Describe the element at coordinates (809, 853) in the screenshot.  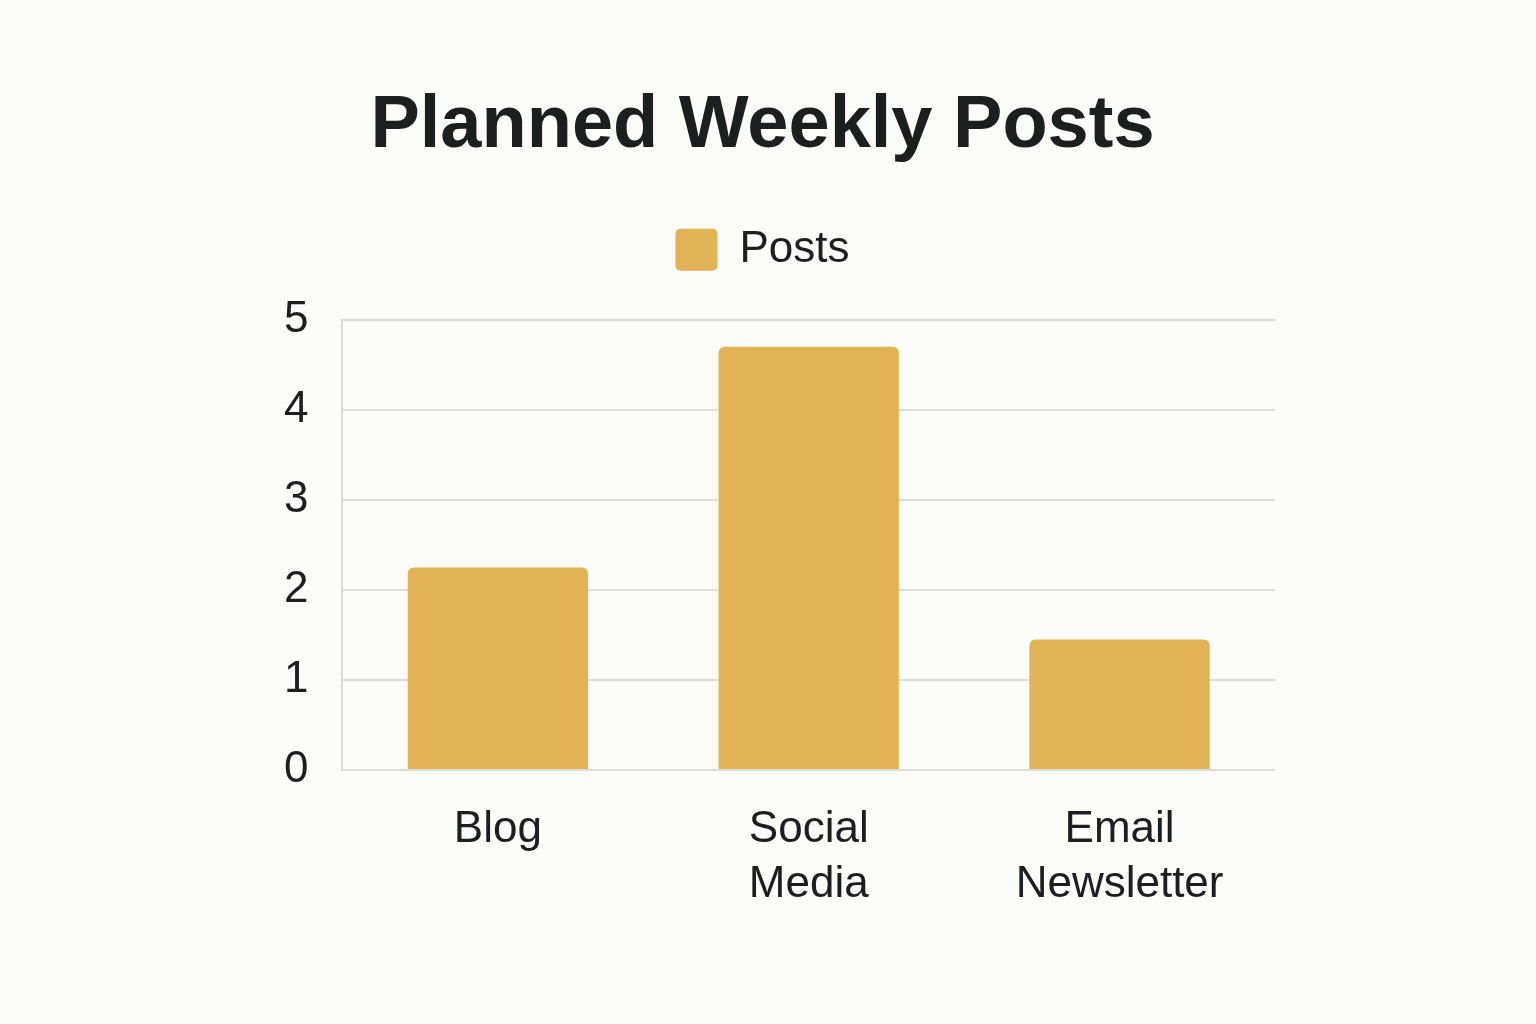
I see `x-tick-label: Social Media` at that location.